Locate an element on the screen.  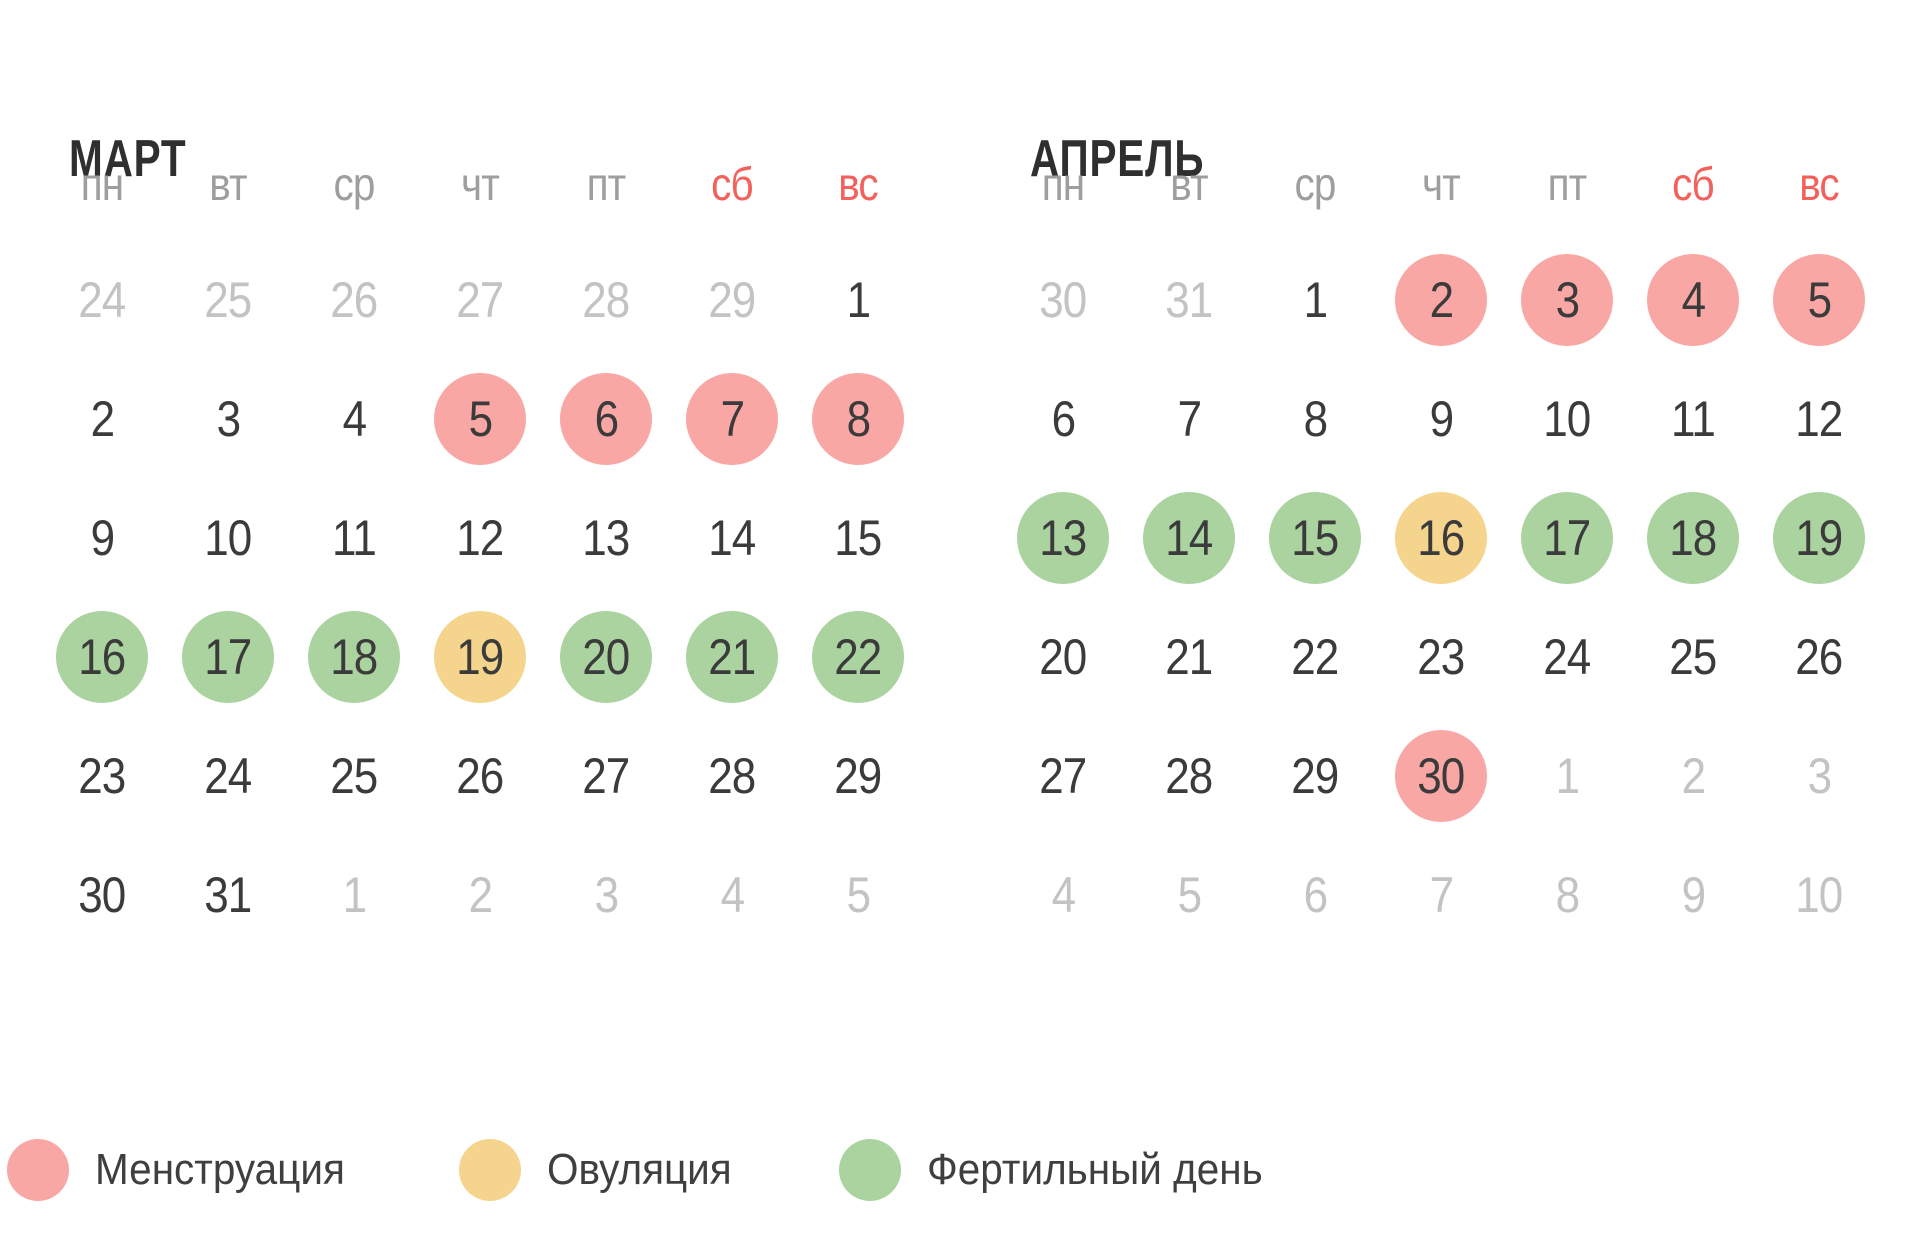
day-number: 21 is located at coordinates (732, 656).